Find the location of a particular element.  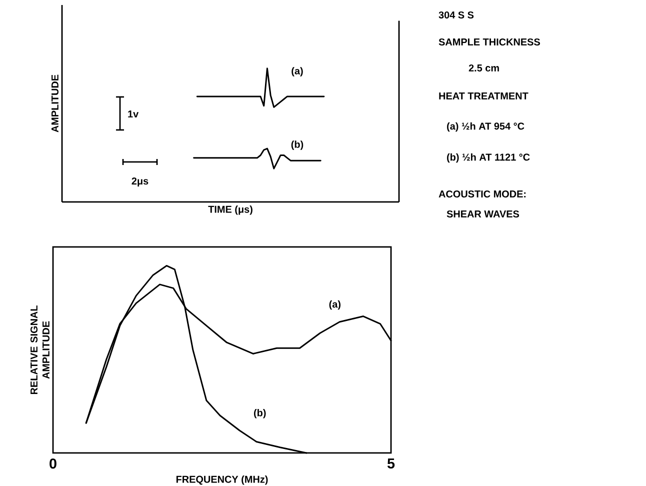

text: HEAT TREATMENT is located at coordinates (483, 96).